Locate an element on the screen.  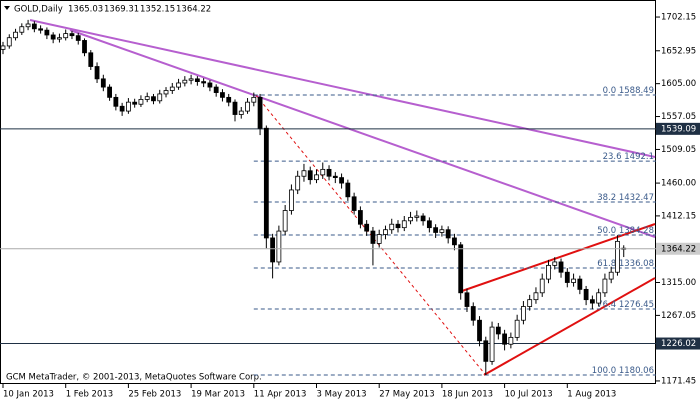
header-arrow is located at coordinates (7, 8).